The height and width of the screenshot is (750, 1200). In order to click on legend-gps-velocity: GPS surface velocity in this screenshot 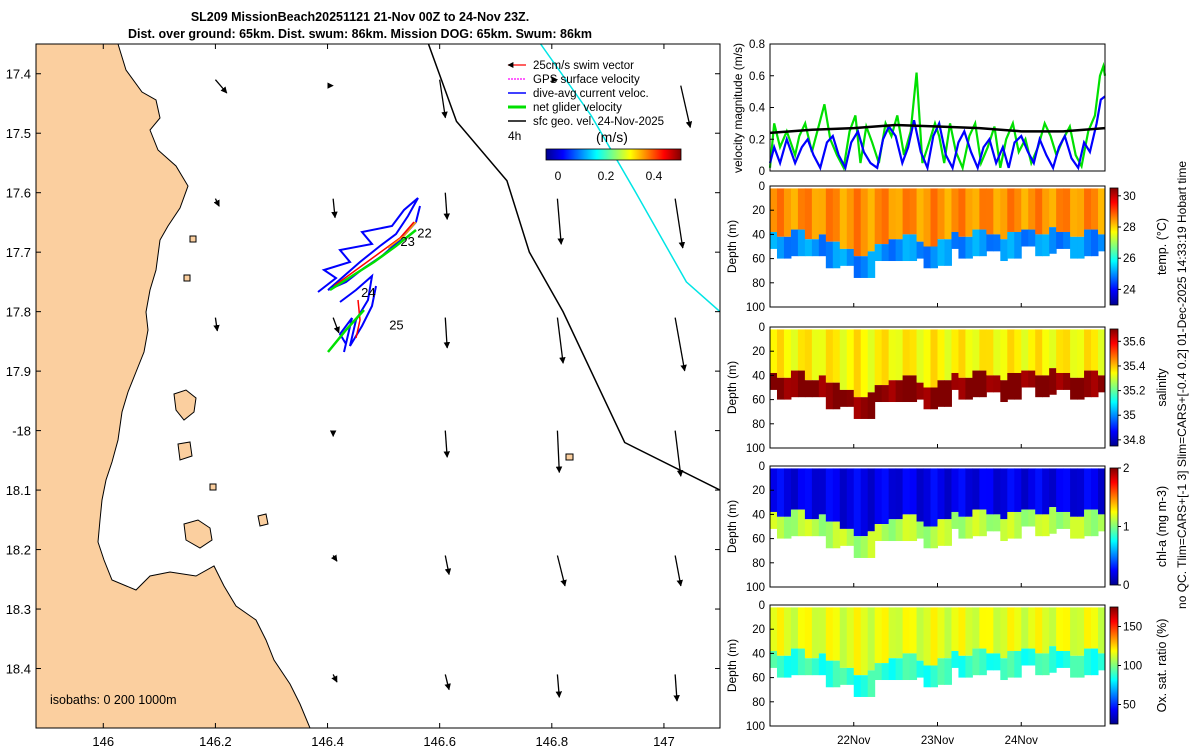, I will do `click(586, 80)`.